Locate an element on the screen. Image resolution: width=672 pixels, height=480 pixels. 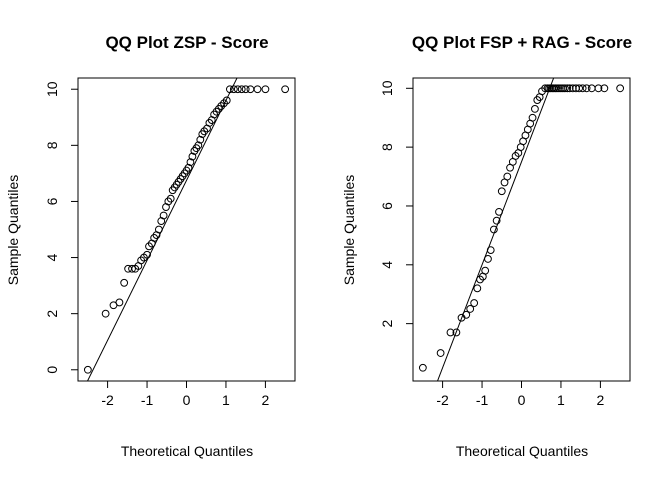
chart-title: QQ Plot ZSP - Score is located at coordinates (186, 42).